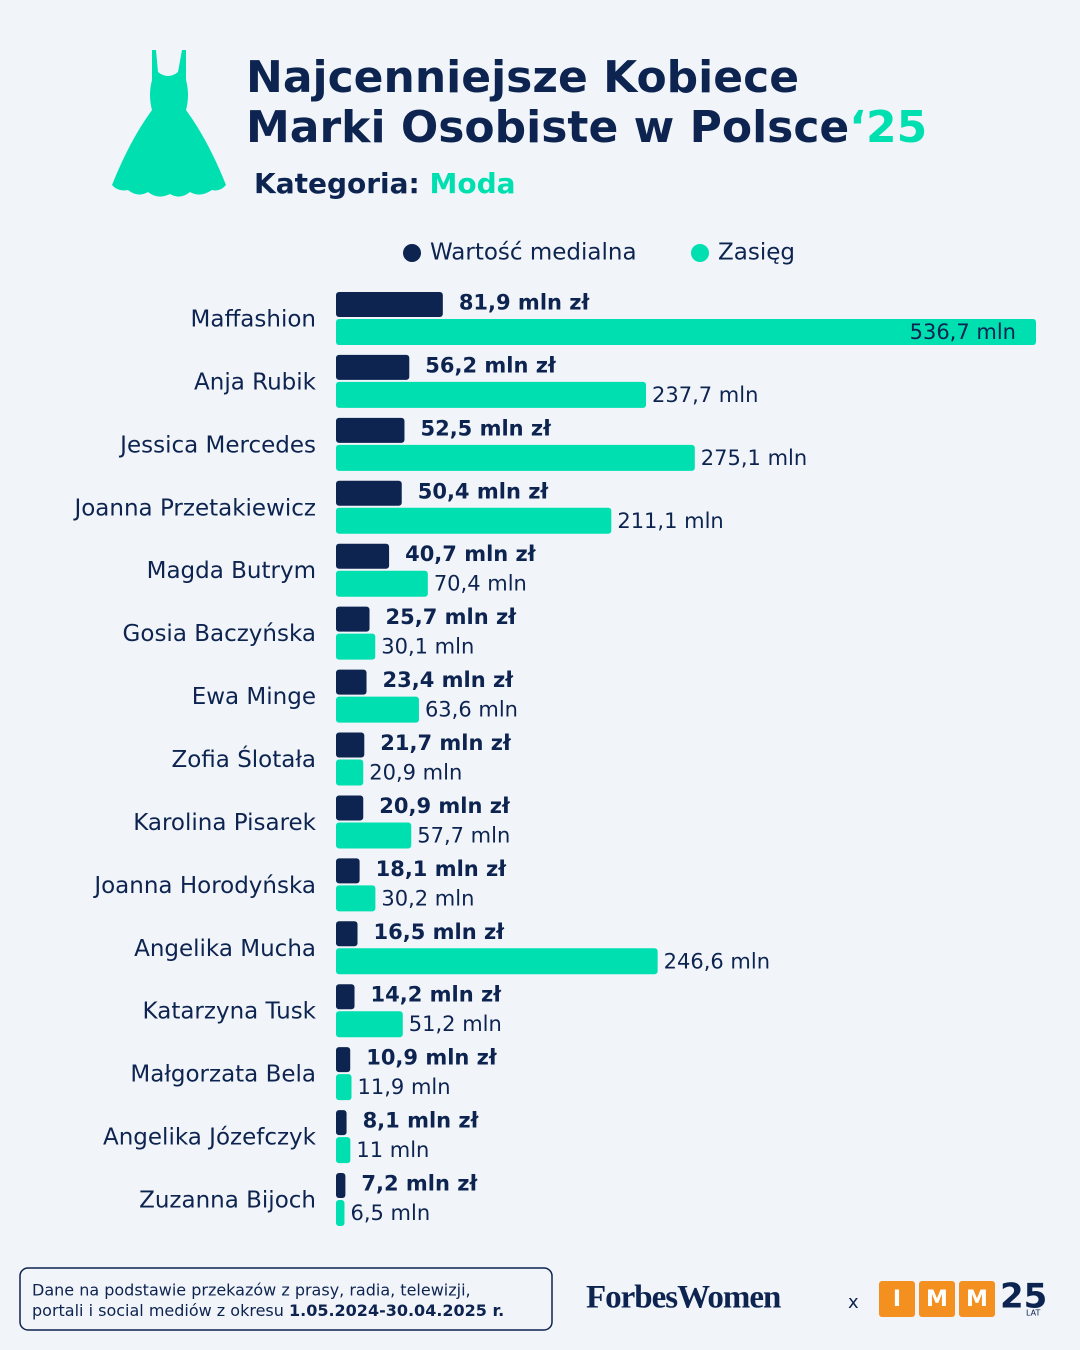 The width and height of the screenshot is (1080, 1350). What do you see at coordinates (486, 428) in the screenshot?
I see `value-label: 52,5 mln zł` at bounding box center [486, 428].